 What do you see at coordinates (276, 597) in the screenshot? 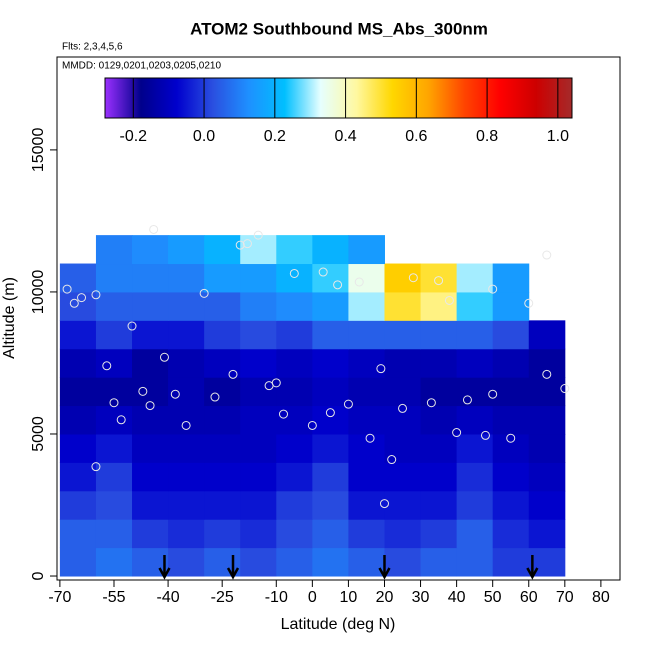
I see `x-tick-label: -10` at bounding box center [276, 597].